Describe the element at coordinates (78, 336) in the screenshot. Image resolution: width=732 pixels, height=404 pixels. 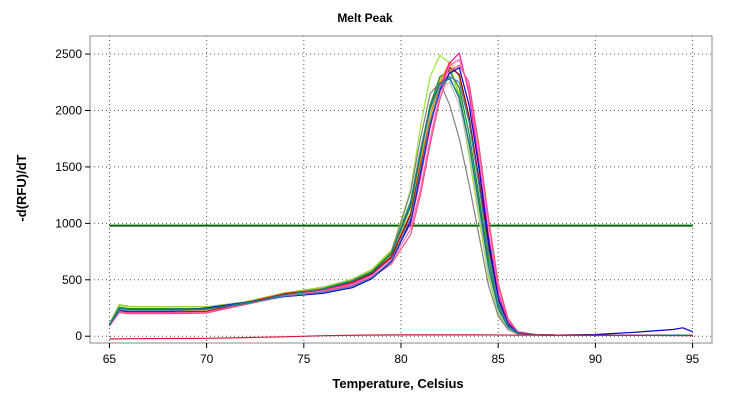
I see `y-tick-label: 0` at that location.